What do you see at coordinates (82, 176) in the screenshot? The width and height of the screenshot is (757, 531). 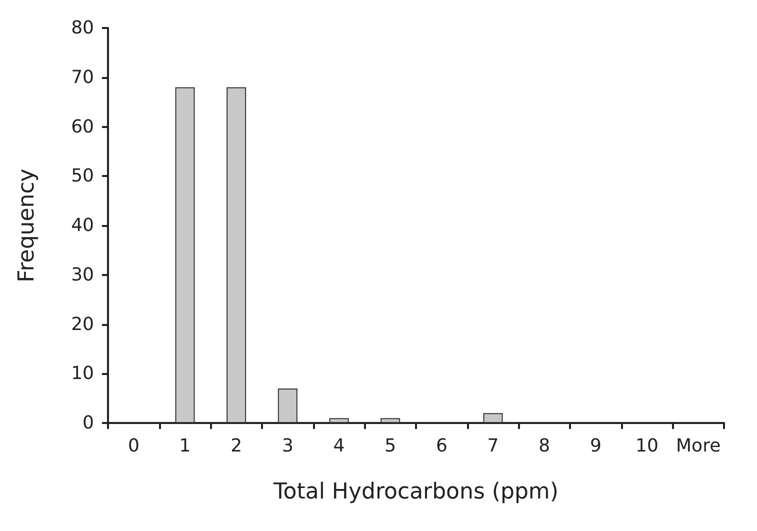 I see `y-tick-label: 50` at bounding box center [82, 176].